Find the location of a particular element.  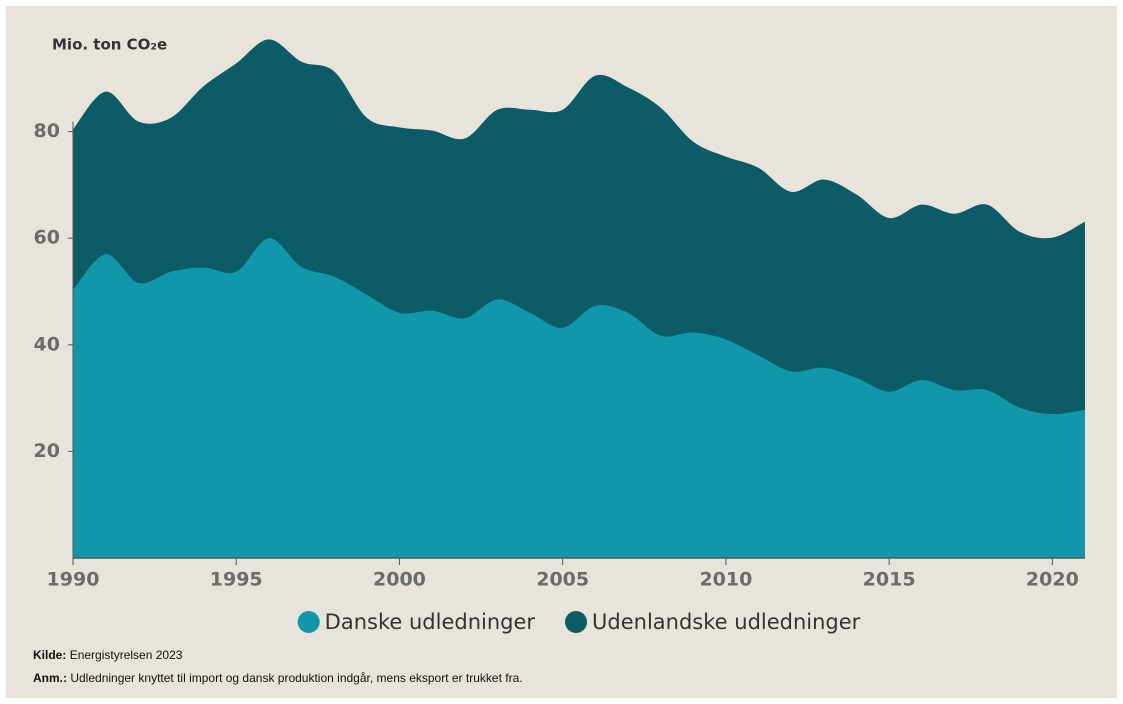

x-tick-label: 2005 is located at coordinates (562, 580).